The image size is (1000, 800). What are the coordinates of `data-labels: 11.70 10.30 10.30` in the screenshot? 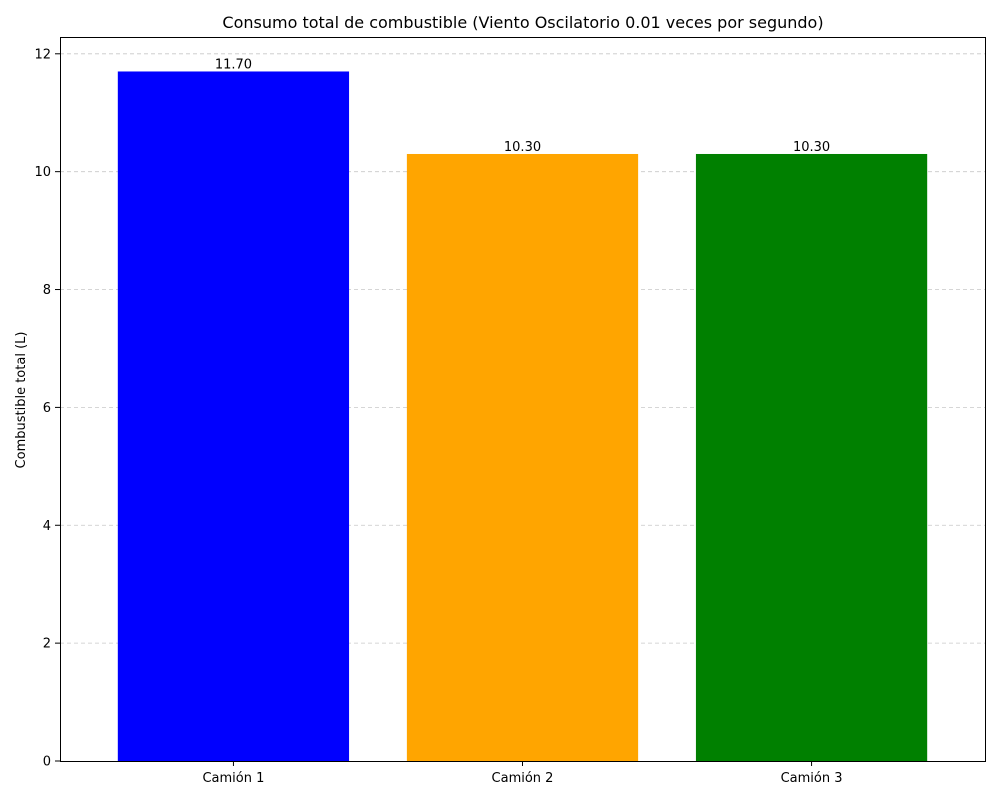 It's located at (522, 106).